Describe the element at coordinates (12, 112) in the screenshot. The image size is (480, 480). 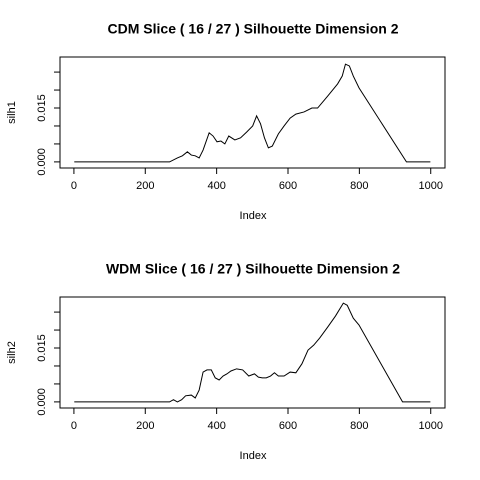
I see `y-axis-label: silh1` at that location.